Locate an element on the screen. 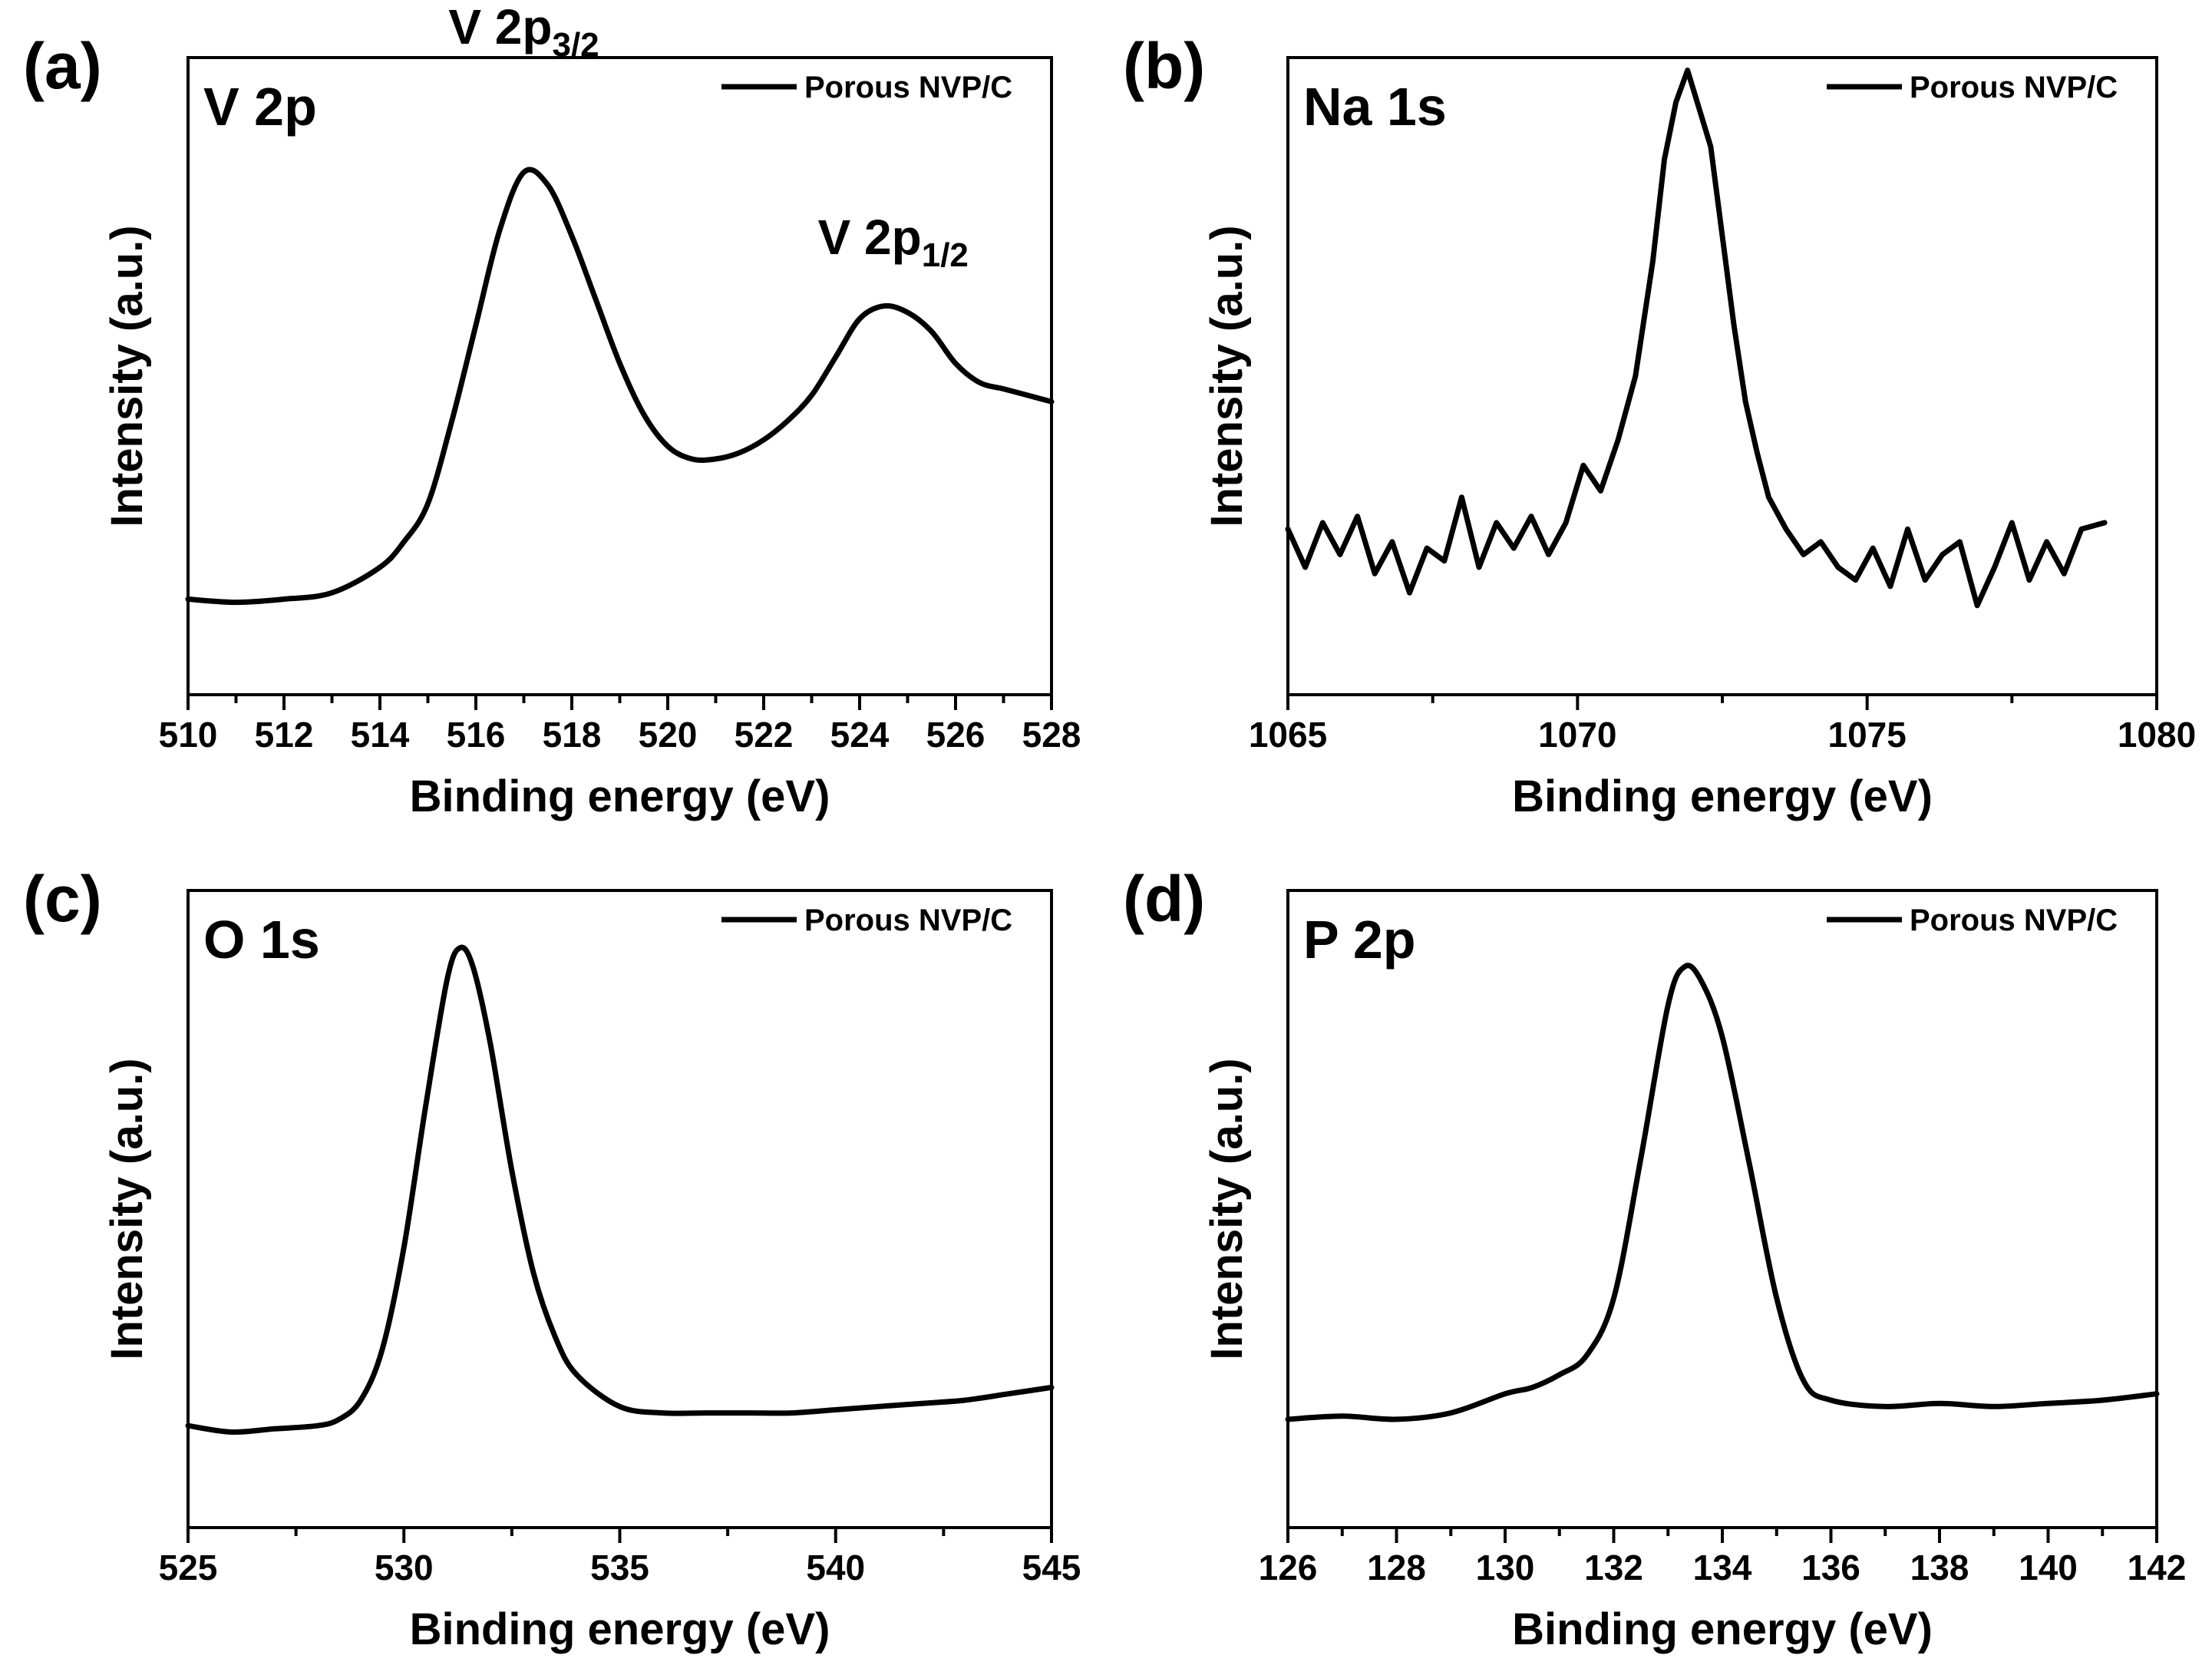 The image size is (2212, 1675). x-tick-label: 510 is located at coordinates (188, 735).